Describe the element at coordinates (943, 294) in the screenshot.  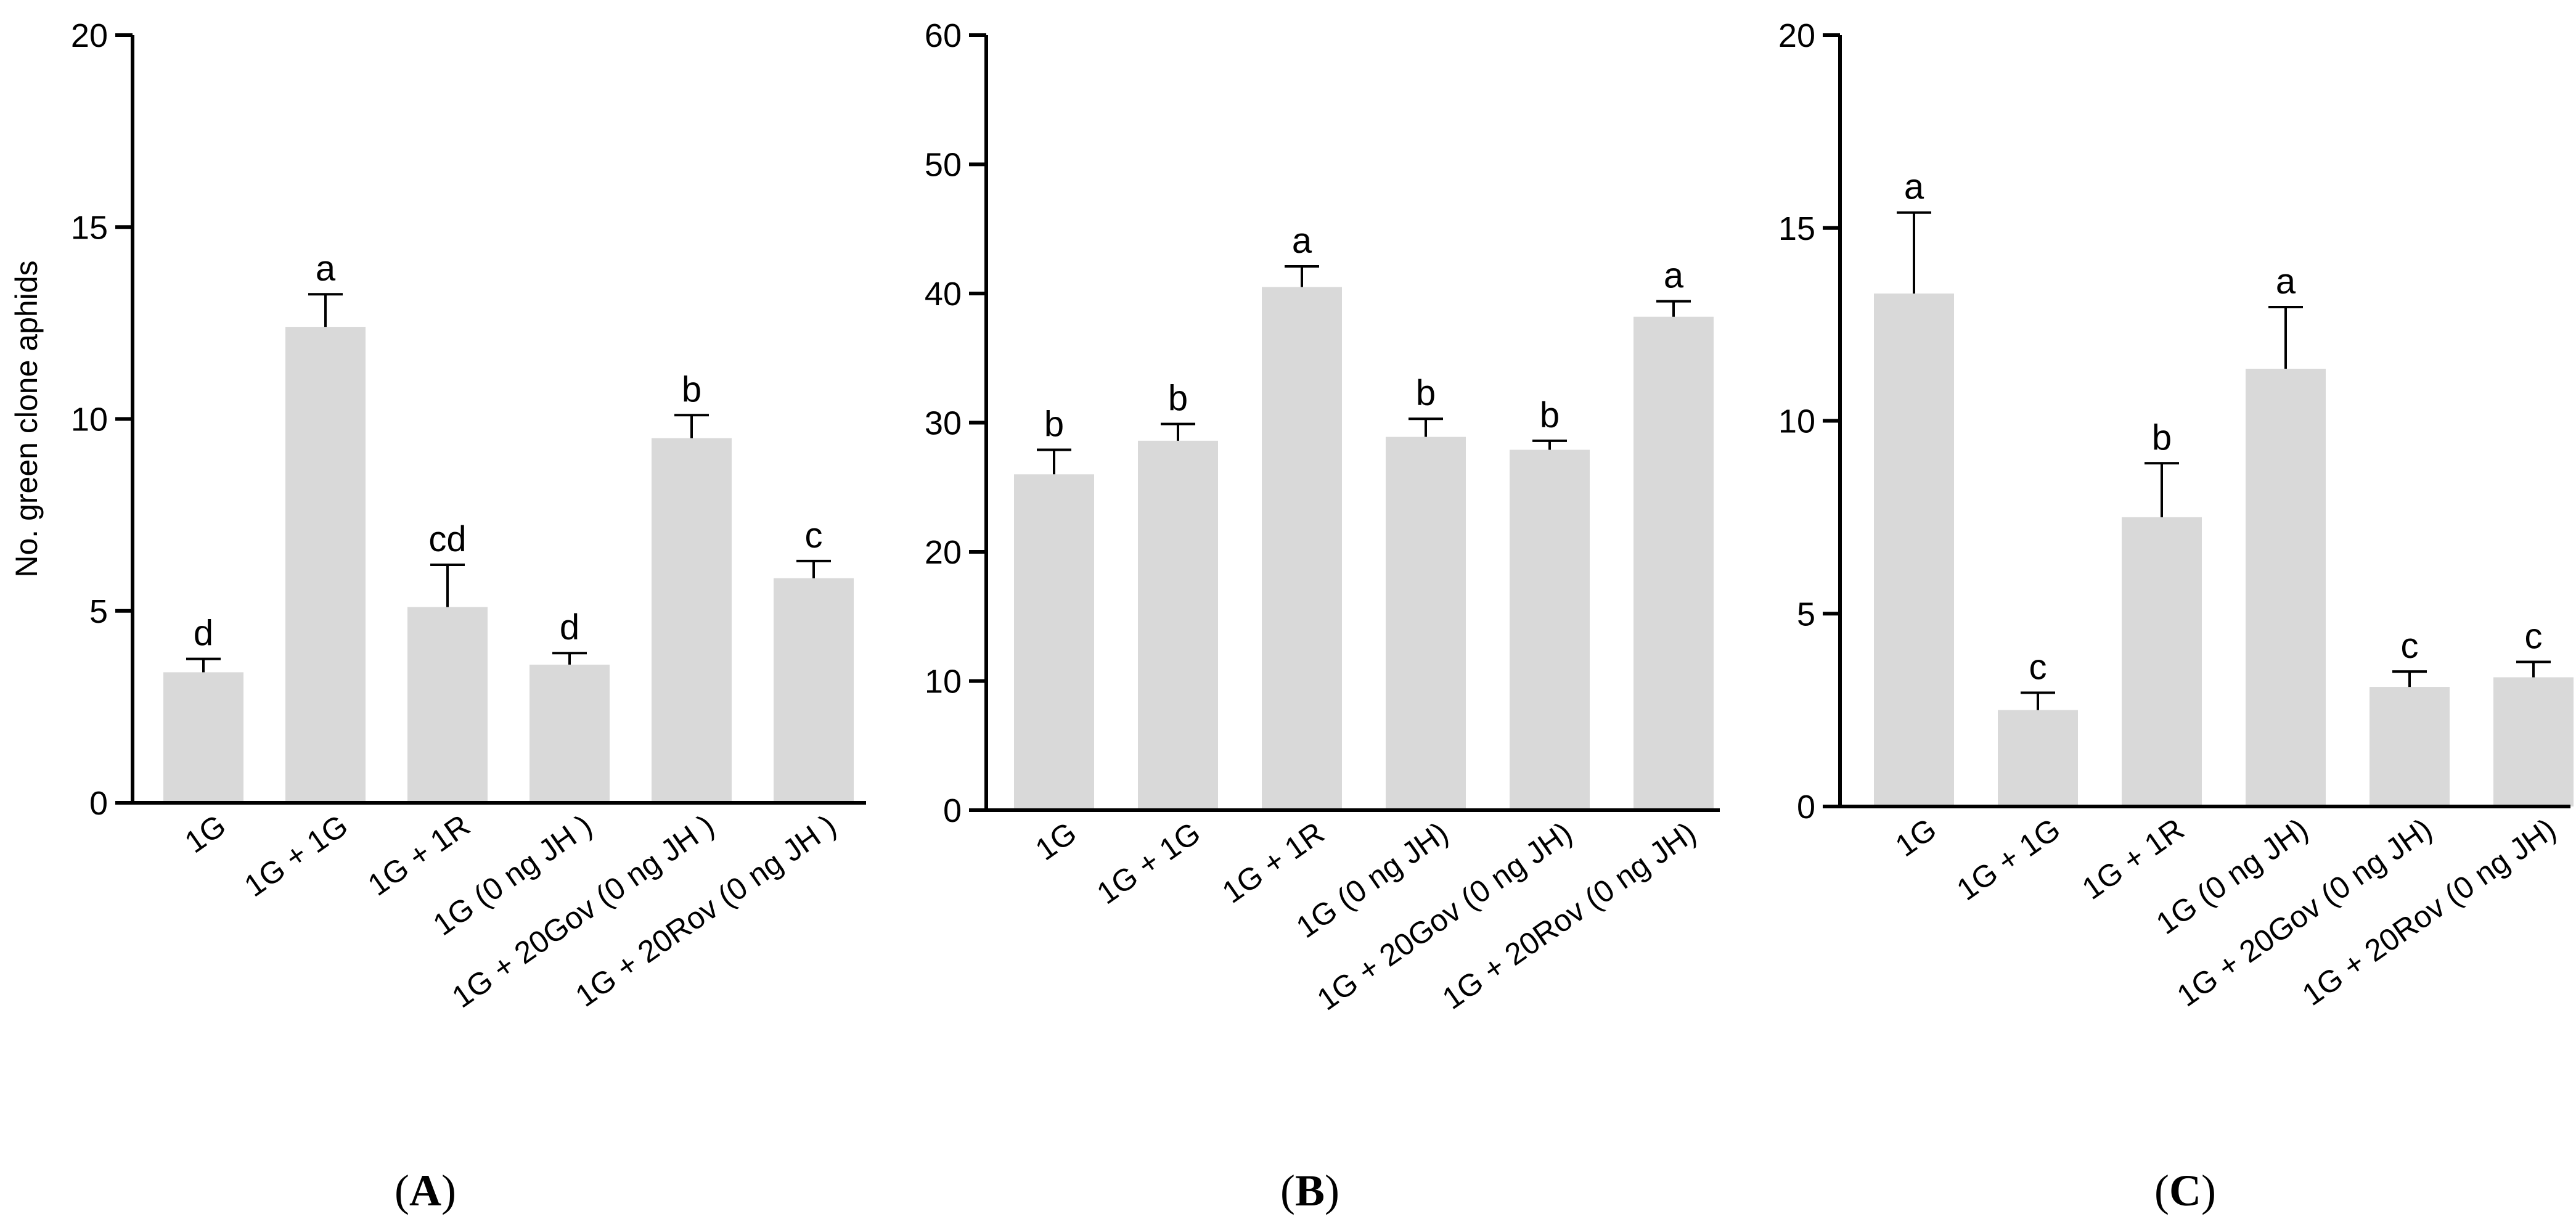
I see `y-tick-label: 40` at that location.